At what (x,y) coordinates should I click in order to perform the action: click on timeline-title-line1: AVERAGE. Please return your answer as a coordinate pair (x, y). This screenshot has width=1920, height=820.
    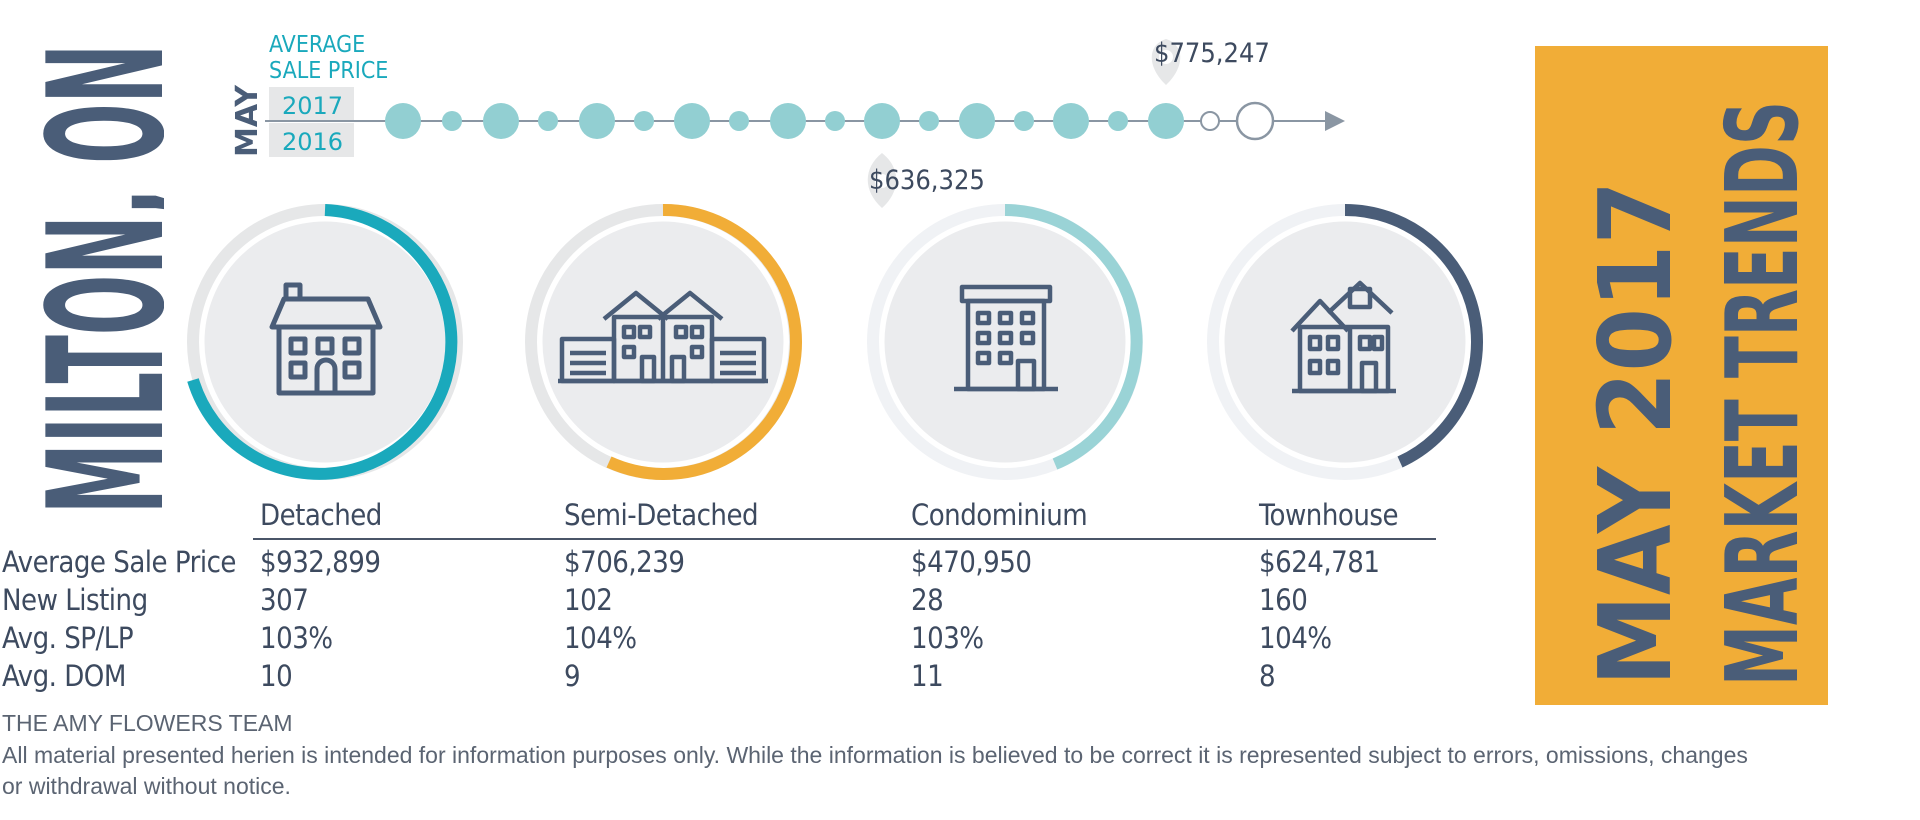
    Looking at the image, I should click on (317, 45).